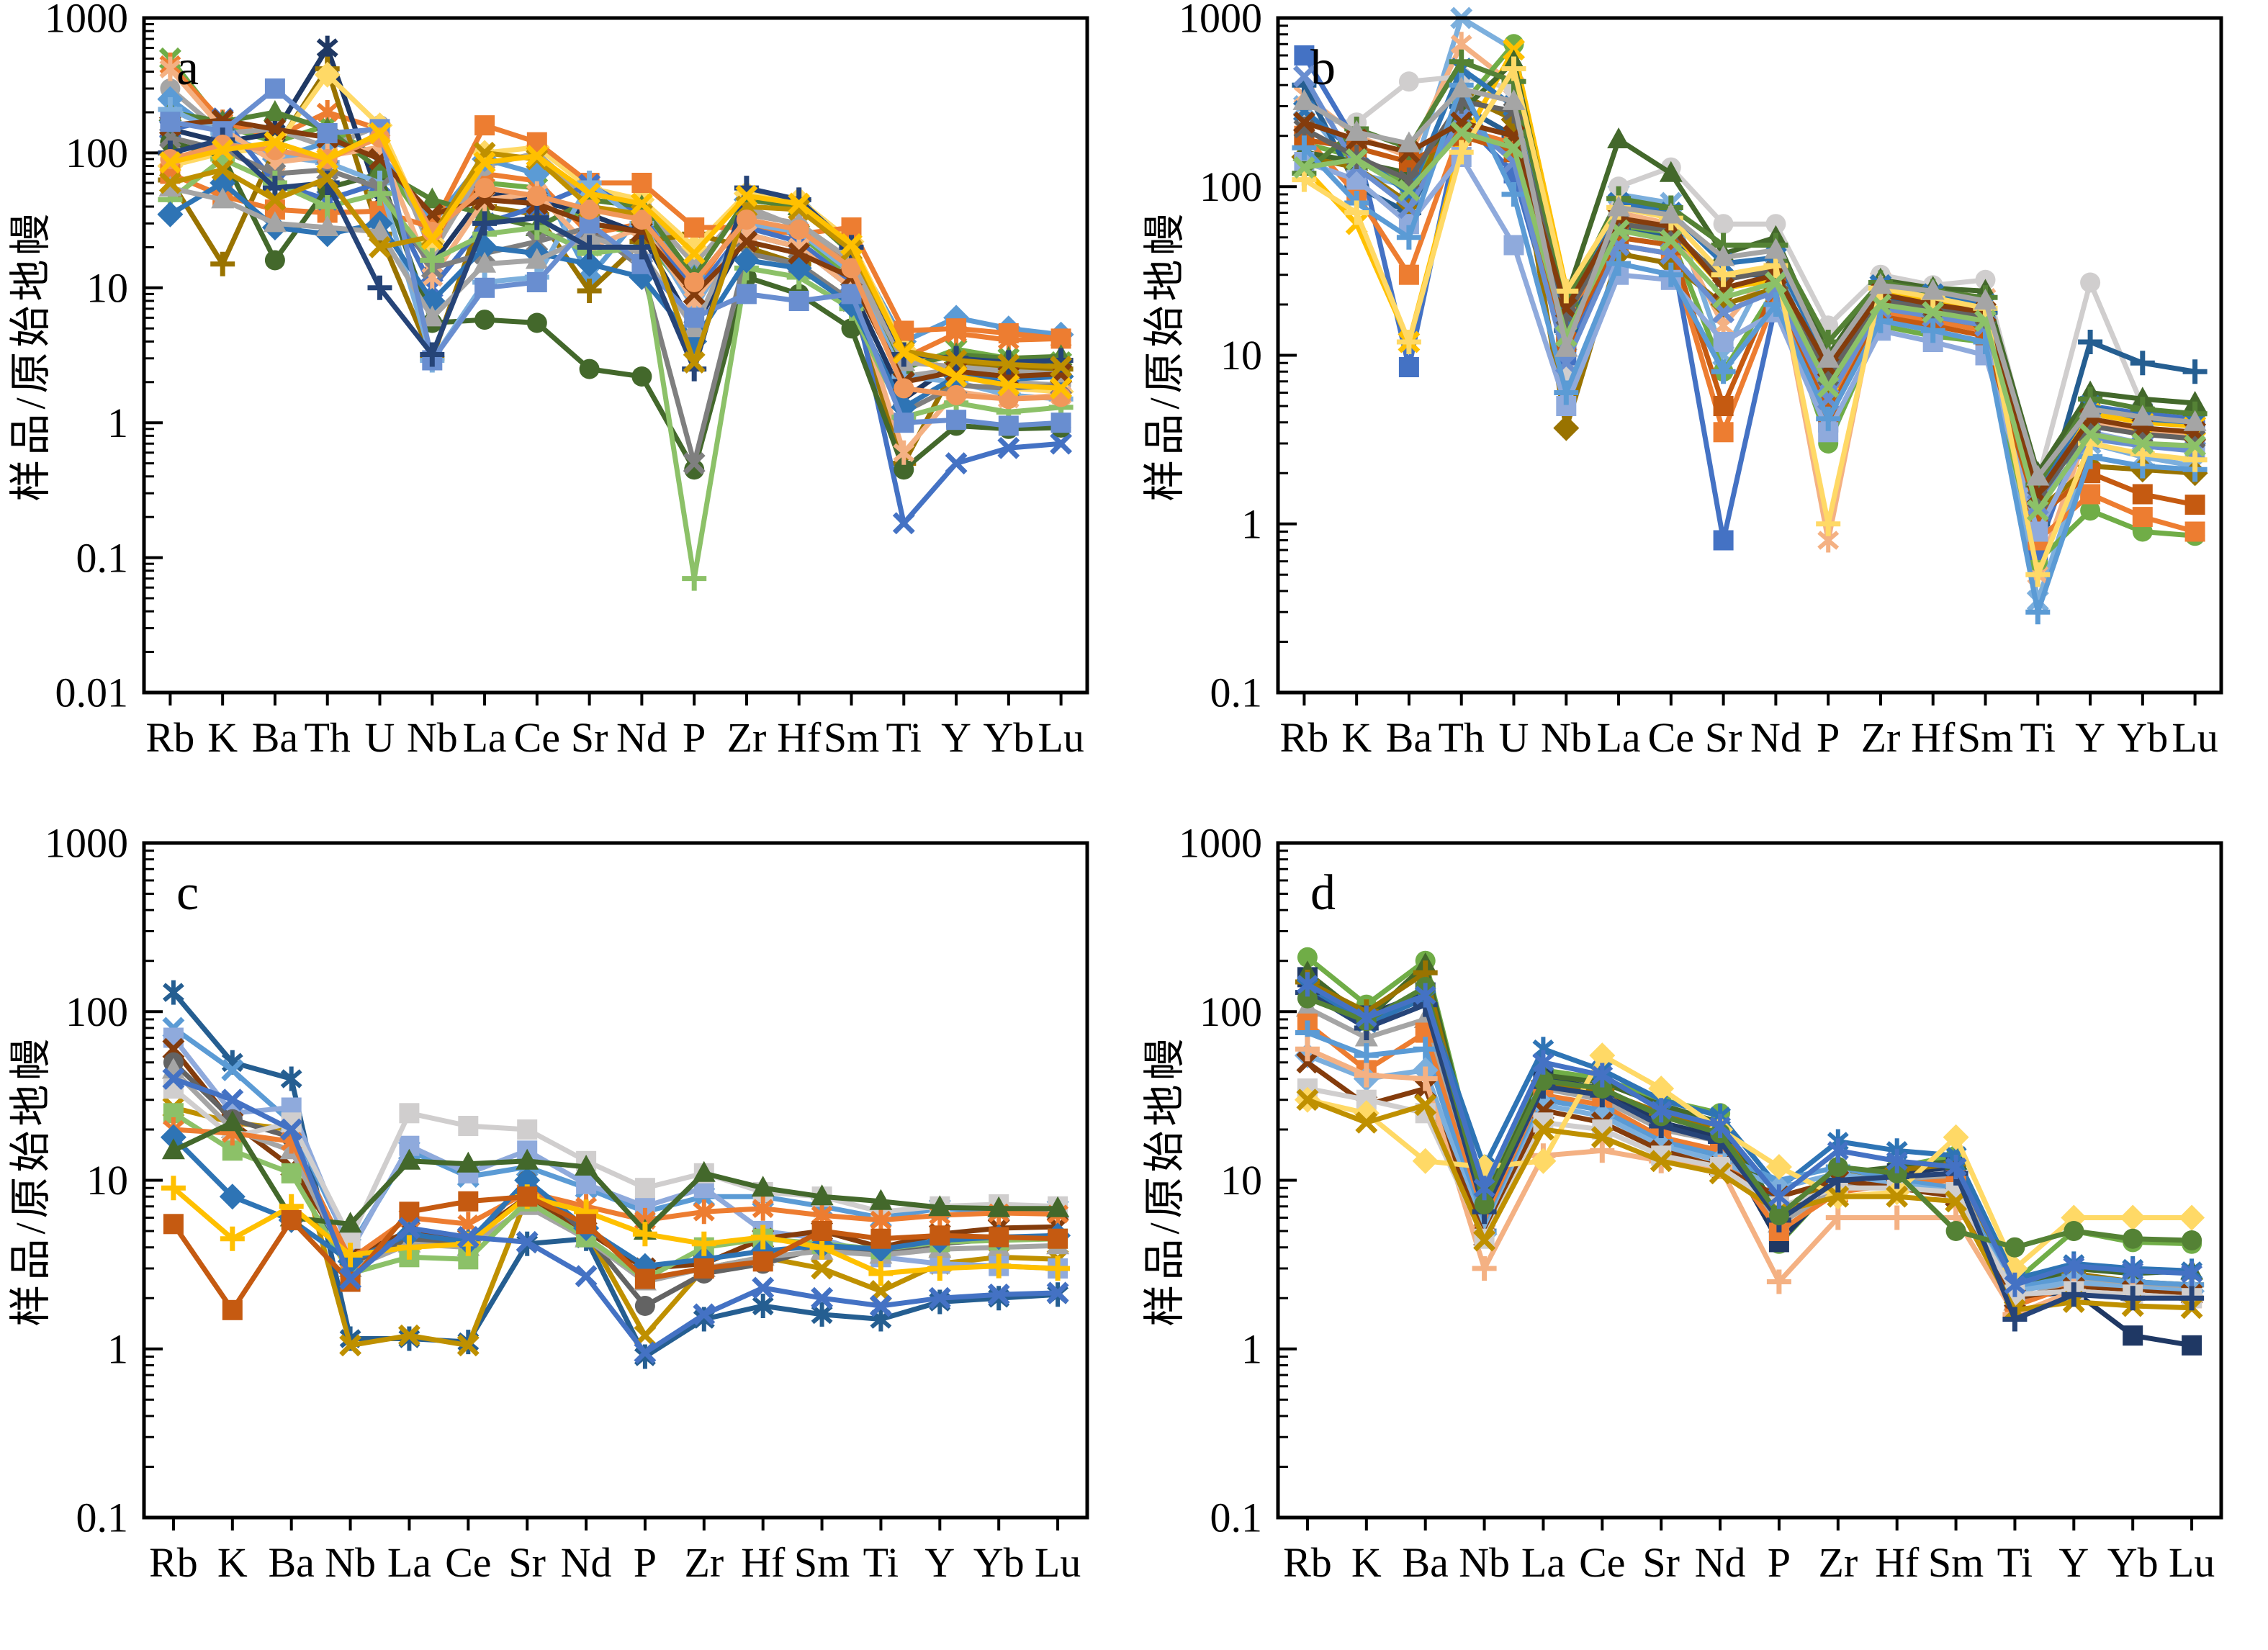 The height and width of the screenshot is (1650, 2268). I want to click on x-tick-label: Ti, so click(881, 1562).